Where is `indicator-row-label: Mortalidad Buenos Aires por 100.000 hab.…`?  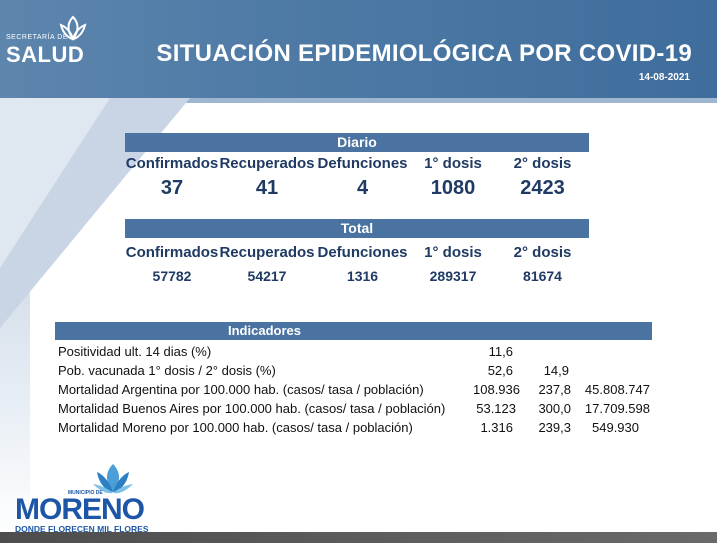 indicator-row-label: Mortalidad Buenos Aires por 100.000 hab.… is located at coordinates (252, 408).